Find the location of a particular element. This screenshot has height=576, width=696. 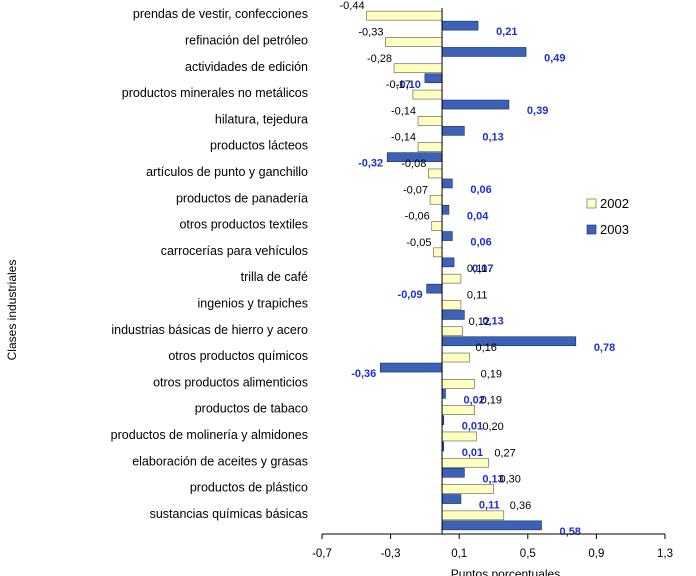

x-tick-label: -0,7 is located at coordinates (322, 554).